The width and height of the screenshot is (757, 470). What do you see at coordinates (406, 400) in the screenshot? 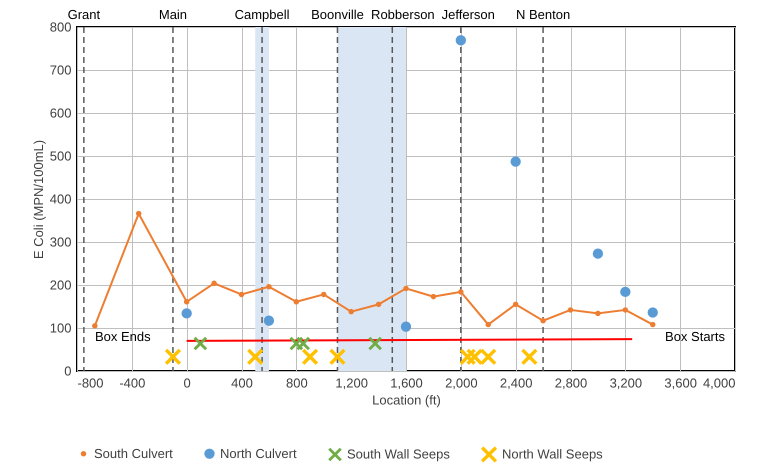
I see `x-axis-title: Location (ft)` at bounding box center [406, 400].